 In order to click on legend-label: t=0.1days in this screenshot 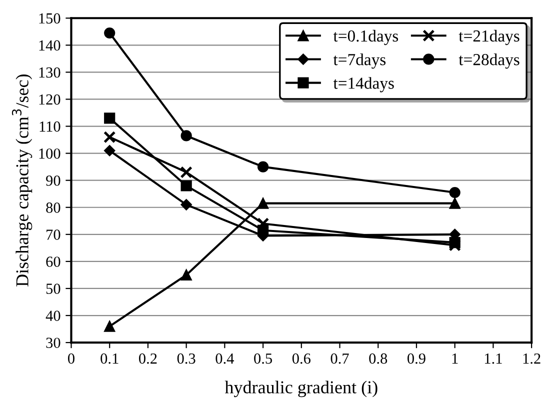, I will do `click(365, 38)`.